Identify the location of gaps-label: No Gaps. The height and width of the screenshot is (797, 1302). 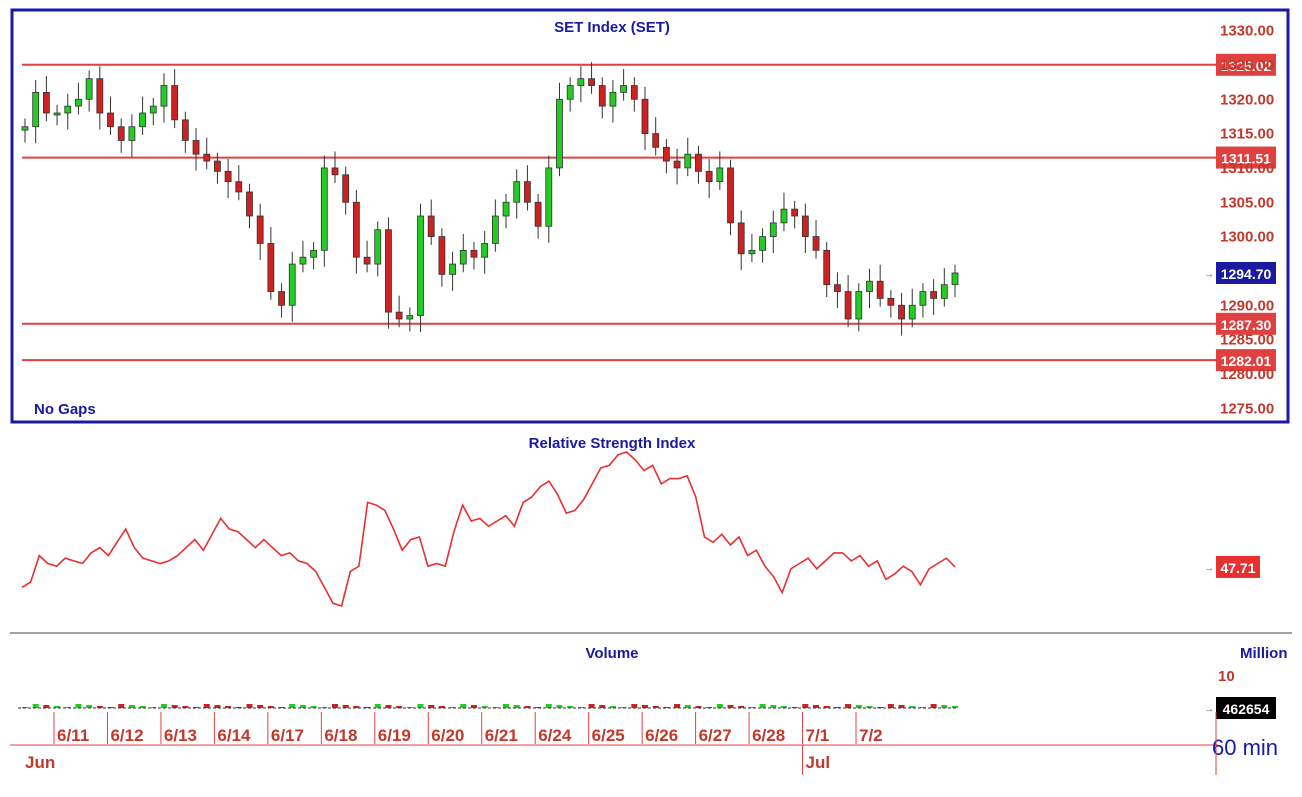
(65, 409).